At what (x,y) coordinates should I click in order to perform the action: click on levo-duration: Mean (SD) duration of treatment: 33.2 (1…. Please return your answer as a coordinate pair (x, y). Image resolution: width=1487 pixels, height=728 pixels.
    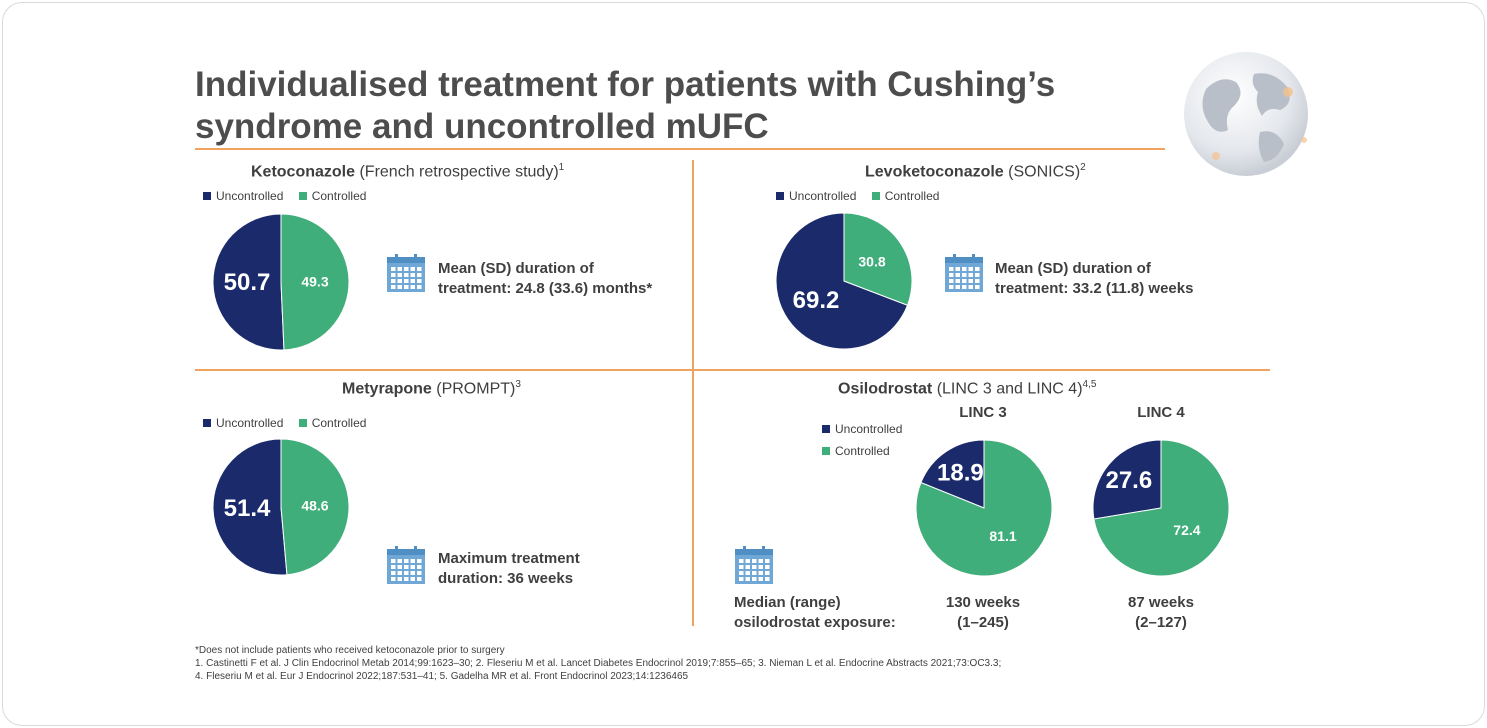
    Looking at the image, I should click on (1094, 279).